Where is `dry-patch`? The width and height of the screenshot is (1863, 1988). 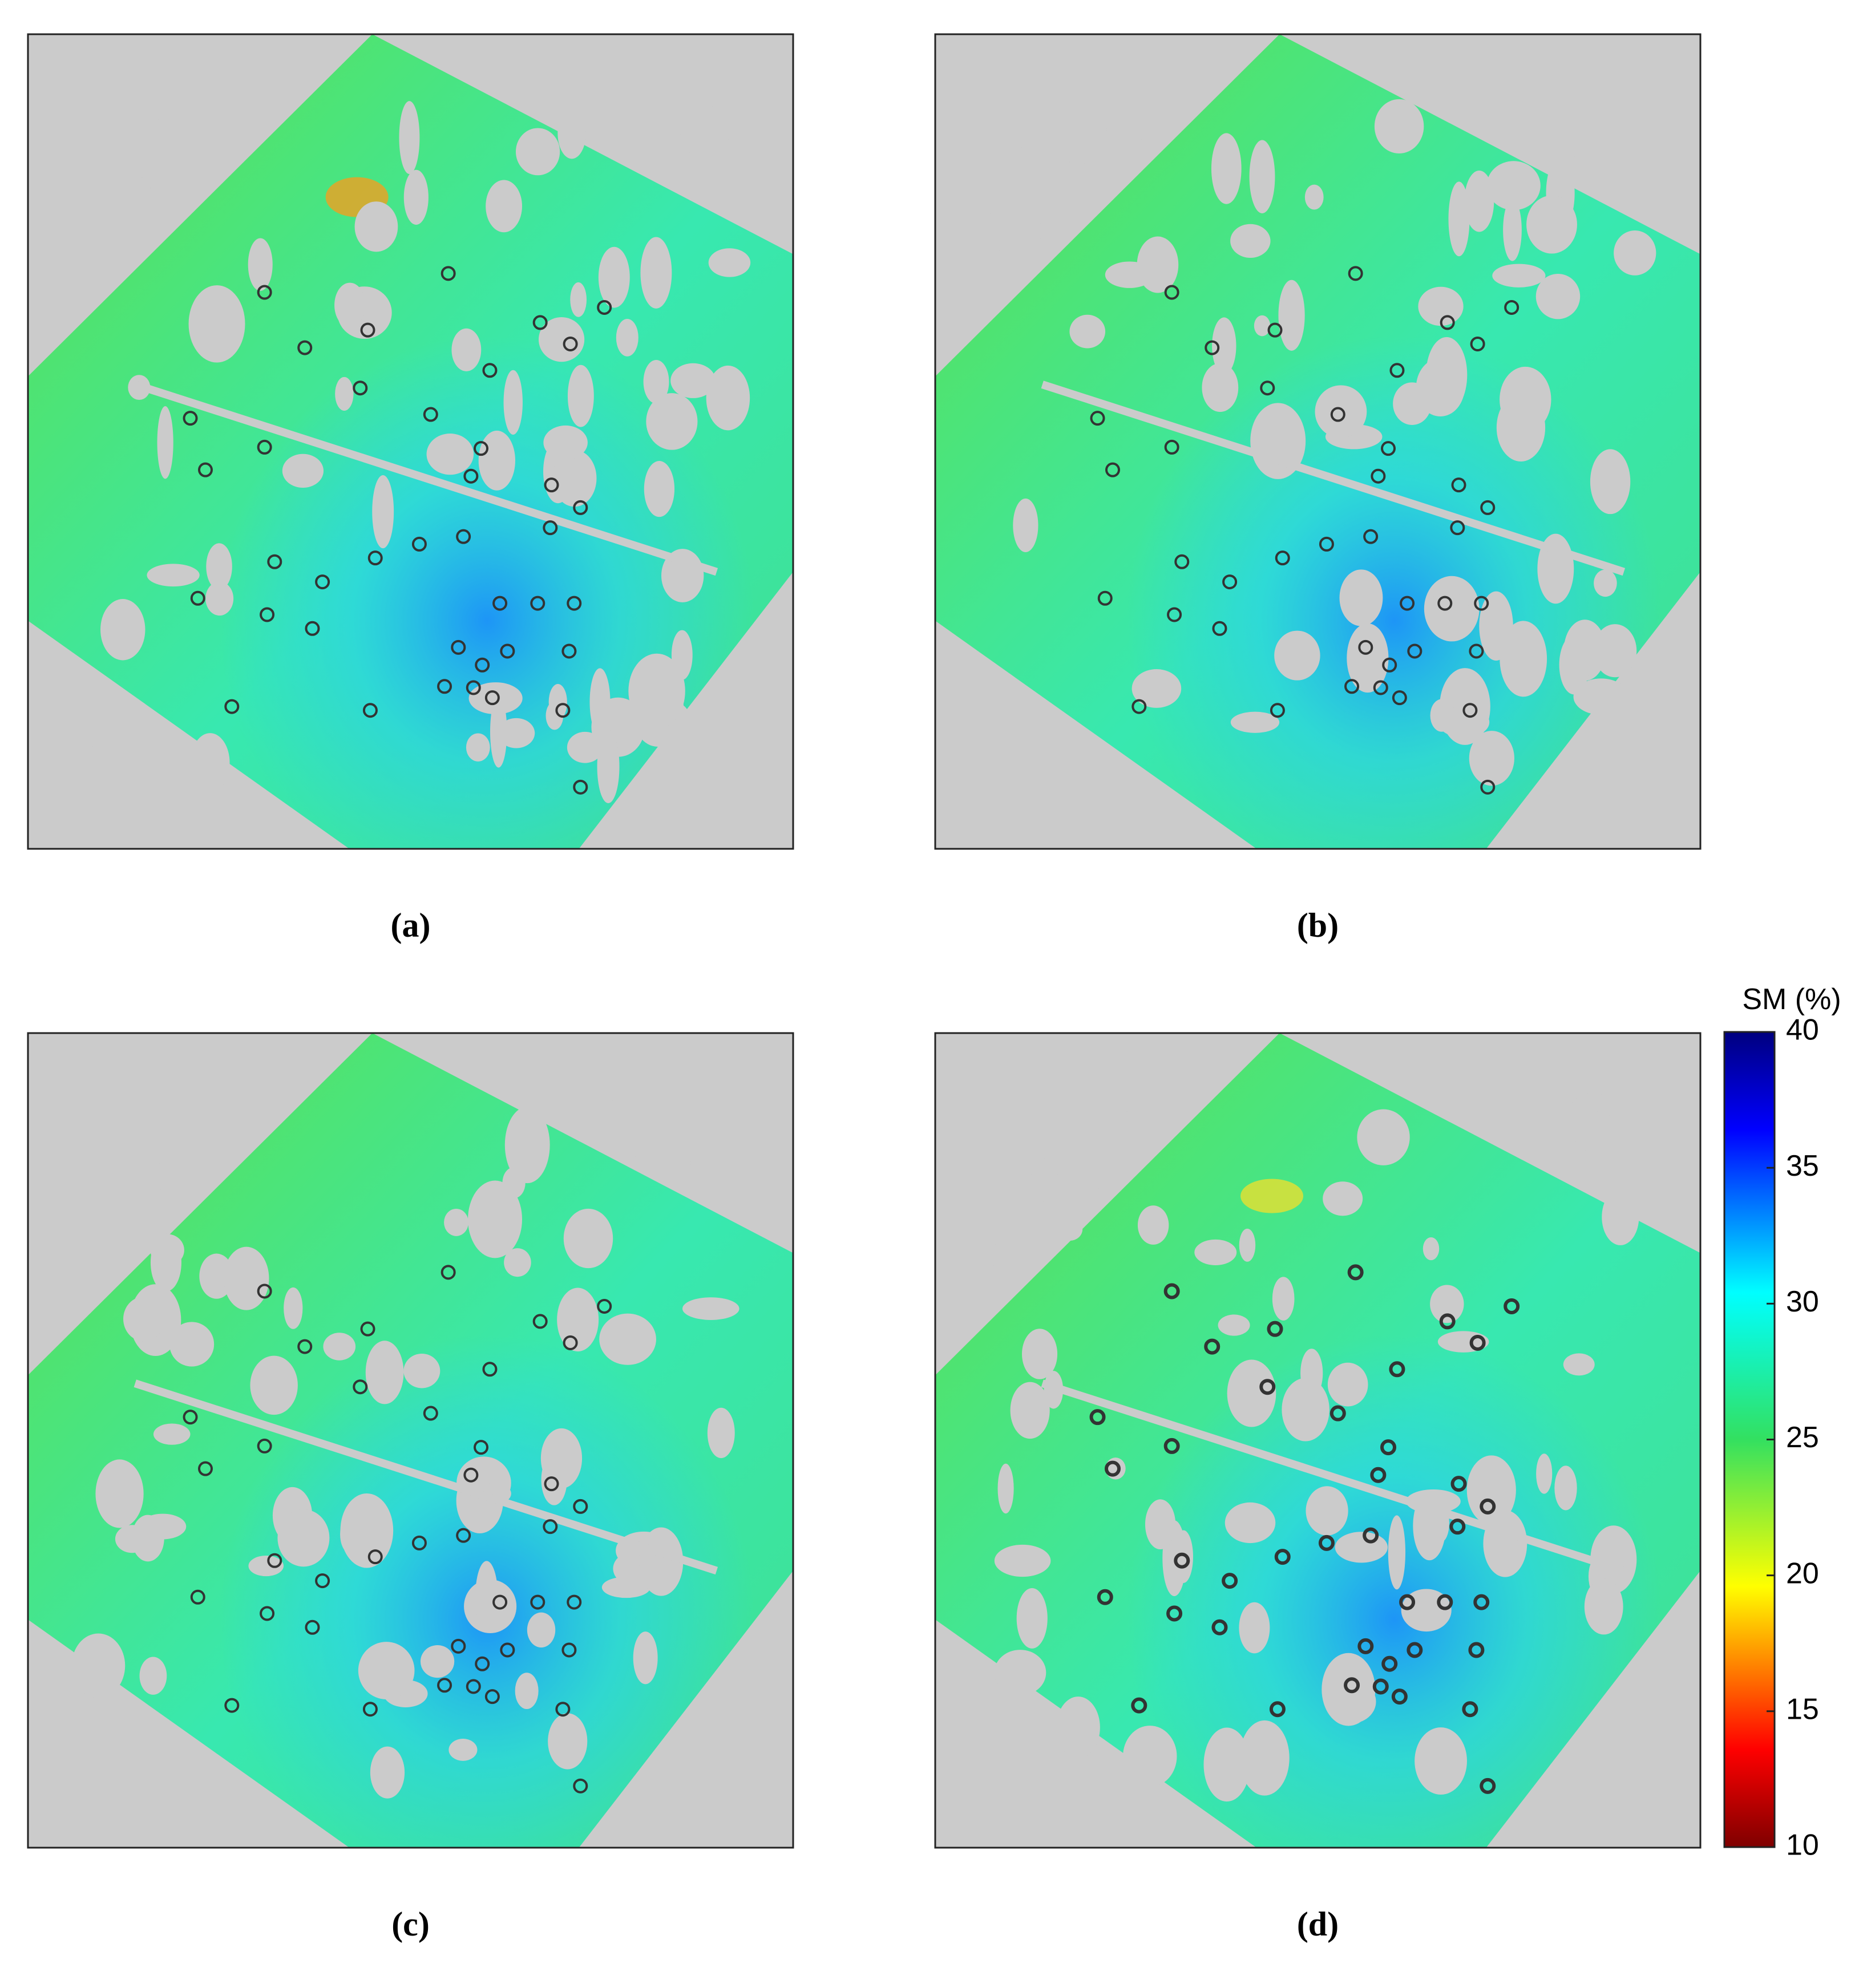 dry-patch is located at coordinates (1272, 1196).